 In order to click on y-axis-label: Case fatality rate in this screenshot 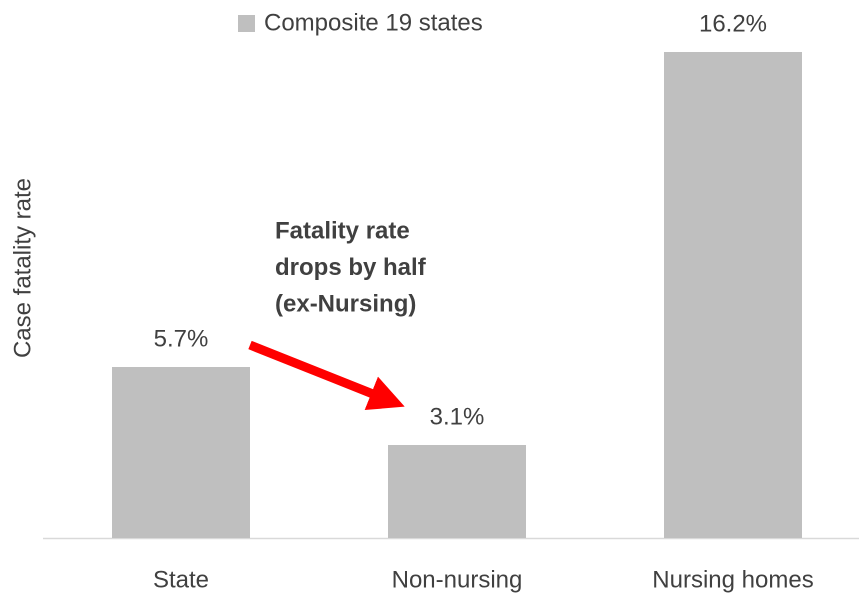, I will do `click(22, 268)`.